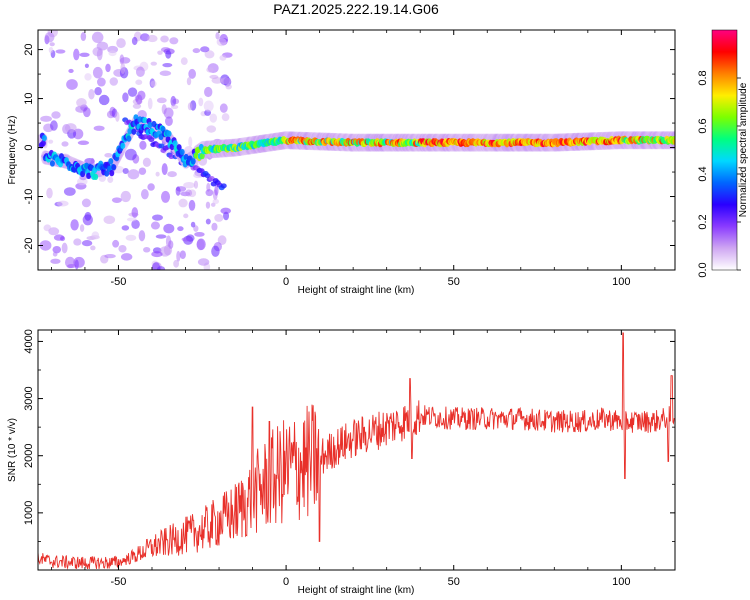  What do you see at coordinates (703, 125) in the screenshot?
I see `colorbar-tick-label: 0.6` at bounding box center [703, 125].